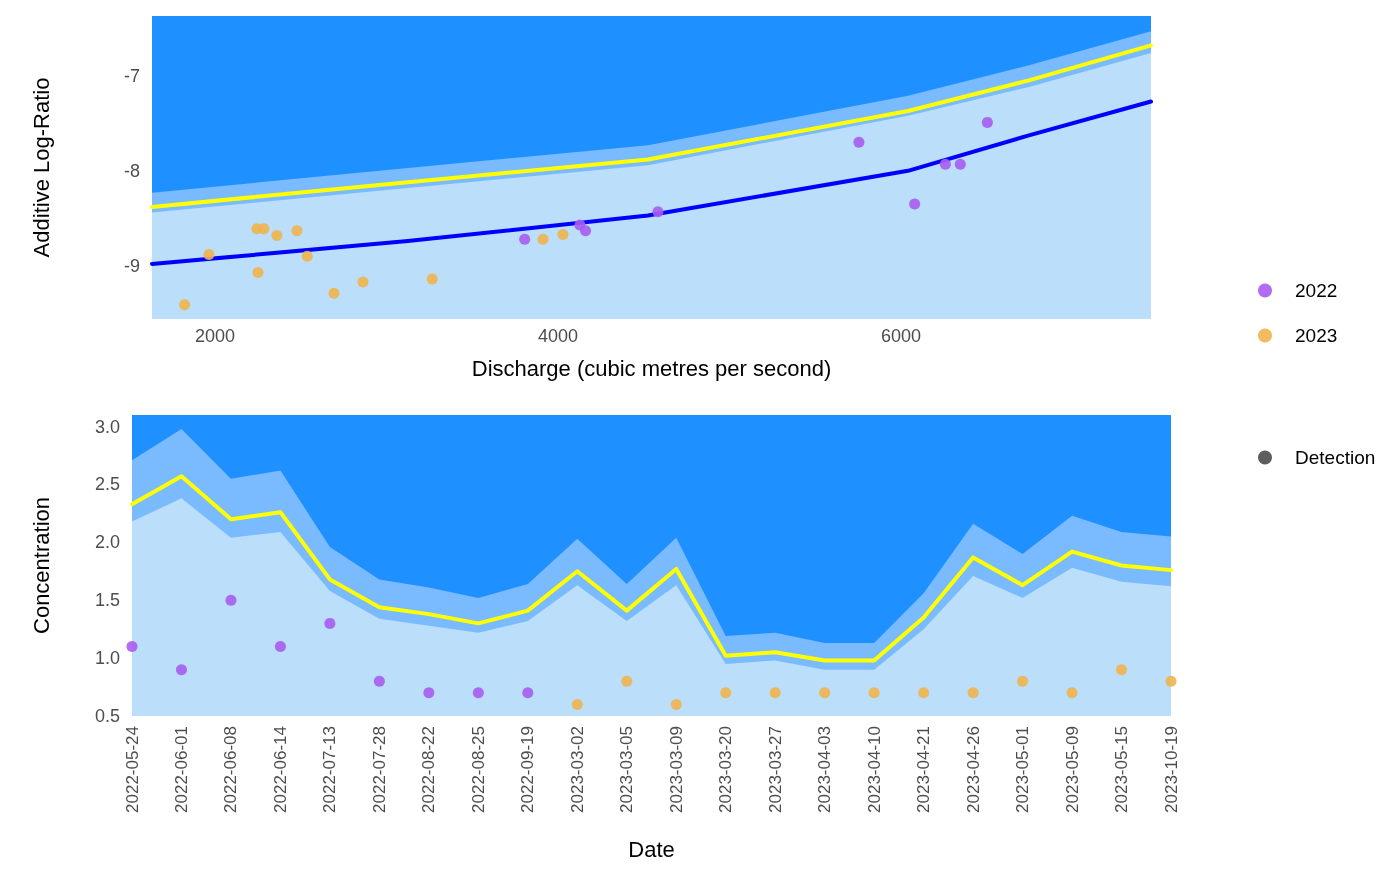 The image size is (1395, 869). Describe the element at coordinates (1023, 769) in the screenshot. I see `x-tick-label: 2023-05-01` at that location.